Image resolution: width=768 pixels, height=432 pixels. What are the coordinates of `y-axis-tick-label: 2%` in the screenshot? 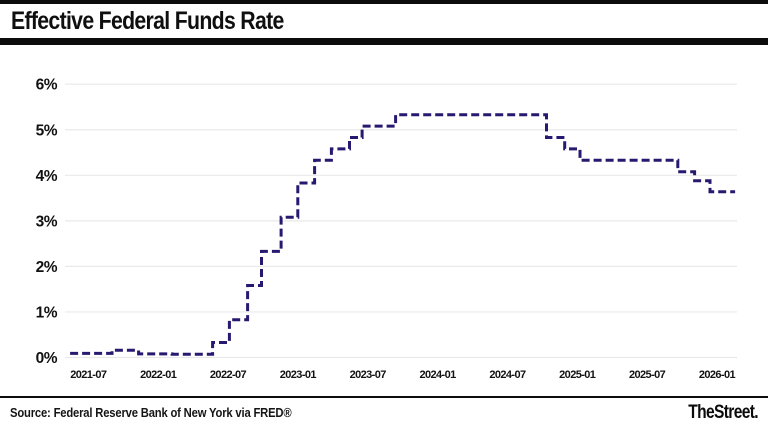 It's located at (47, 267).